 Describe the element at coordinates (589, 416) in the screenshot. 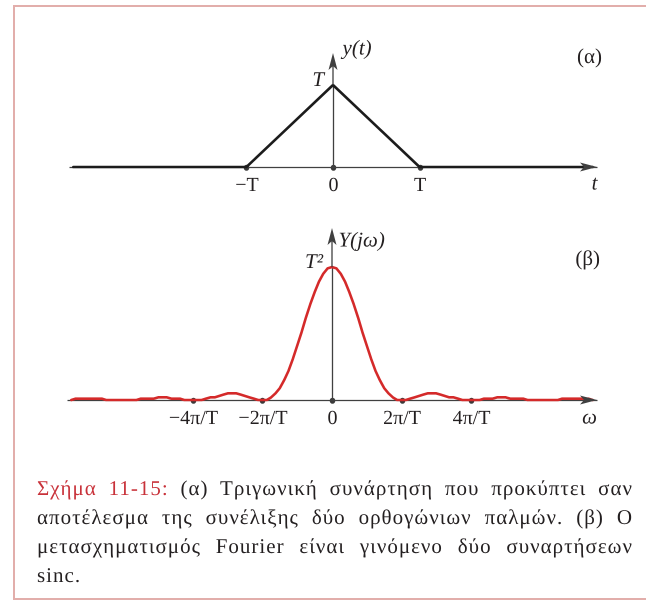

I see `x-axis-title: ω` at that location.